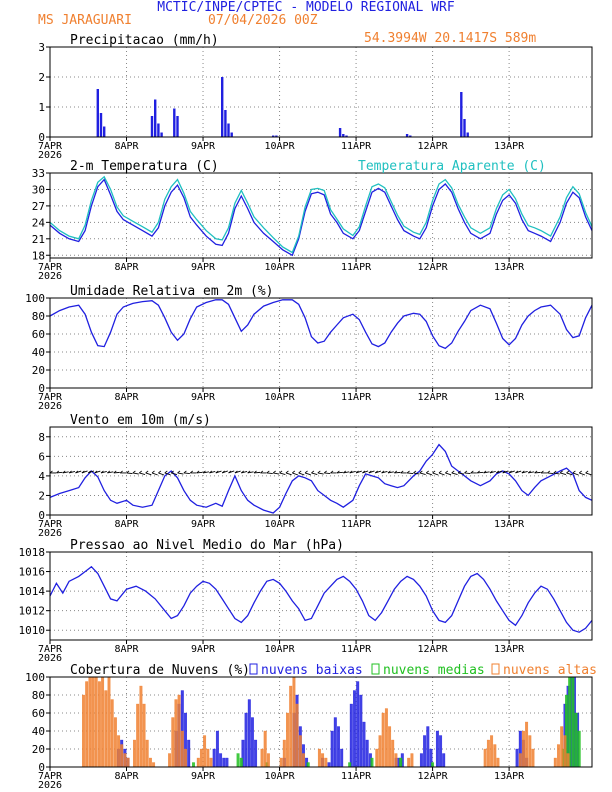 This screenshot has width=612, height=792. What do you see at coordinates (50, 155) in the screenshot?
I see `x-year-label: 2026` at bounding box center [50, 155].